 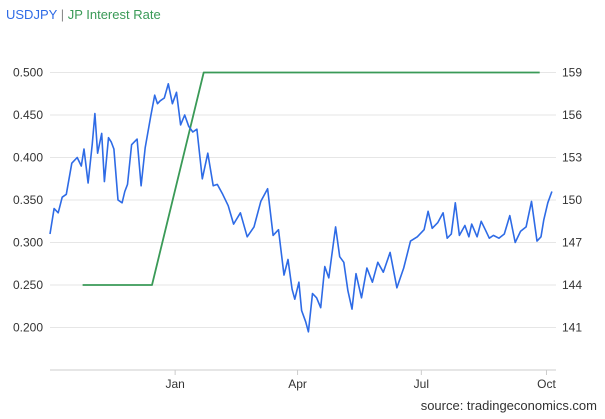 What do you see at coordinates (572, 73) in the screenshot?
I see `right-tick-label: 159` at bounding box center [572, 73].